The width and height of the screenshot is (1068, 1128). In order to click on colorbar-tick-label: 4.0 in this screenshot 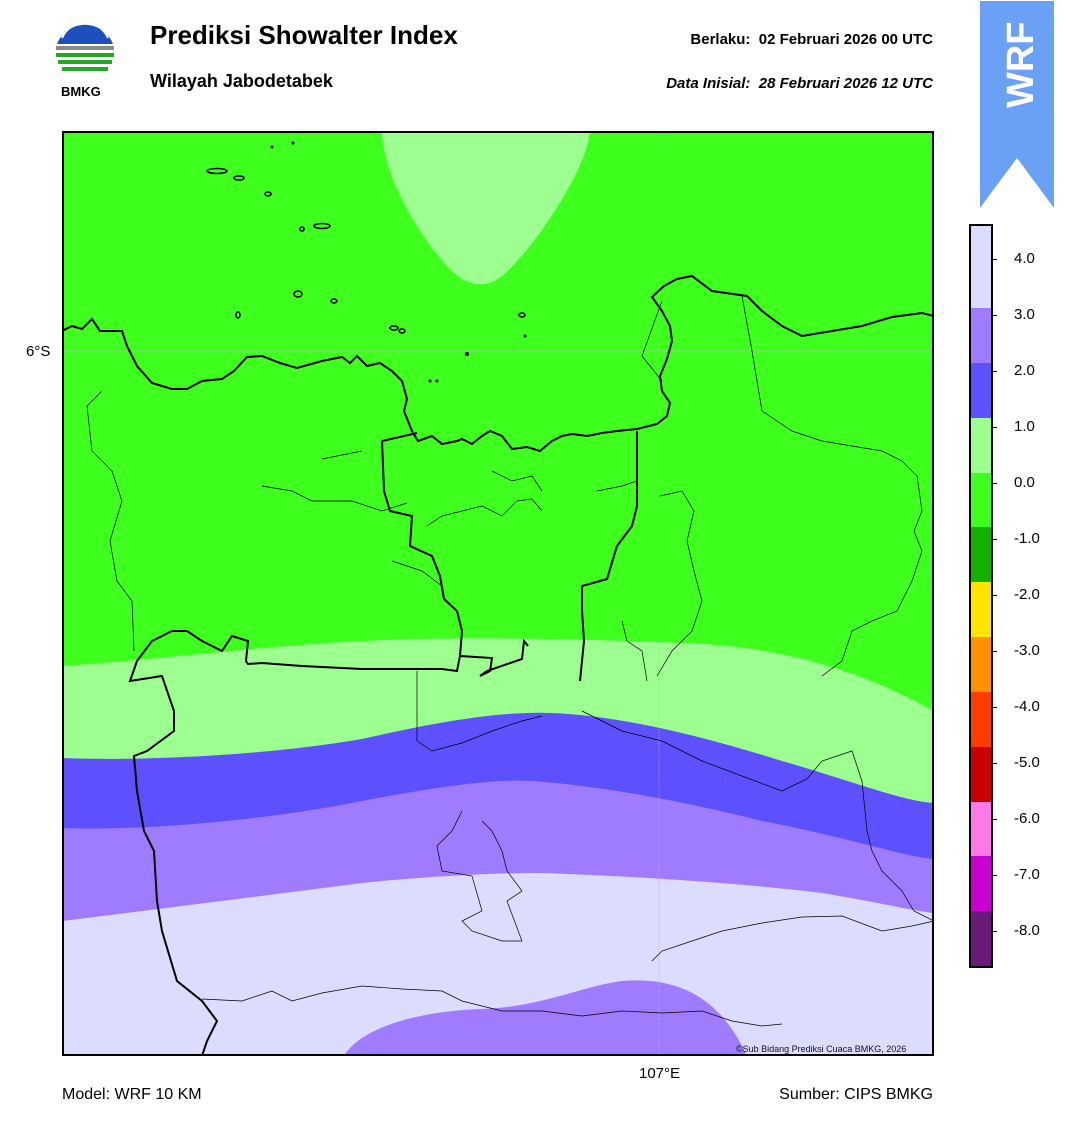, I will do `click(1024, 258)`.